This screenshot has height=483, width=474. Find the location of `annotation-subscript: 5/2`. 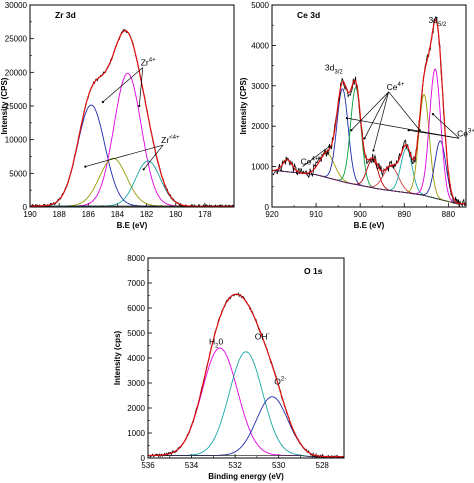

annotation-subscript: 5/2 is located at coordinates (442, 25).